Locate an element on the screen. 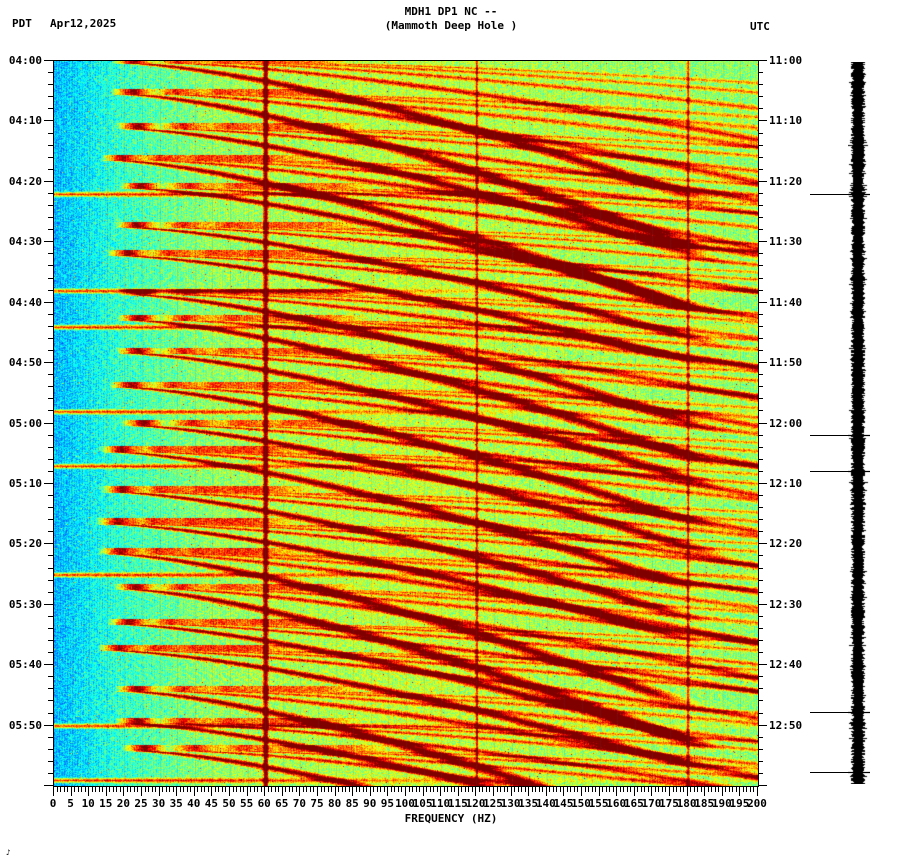 Image resolution: width=902 pixels, height=864 pixels. frequency-label: 115 is located at coordinates (457, 803).